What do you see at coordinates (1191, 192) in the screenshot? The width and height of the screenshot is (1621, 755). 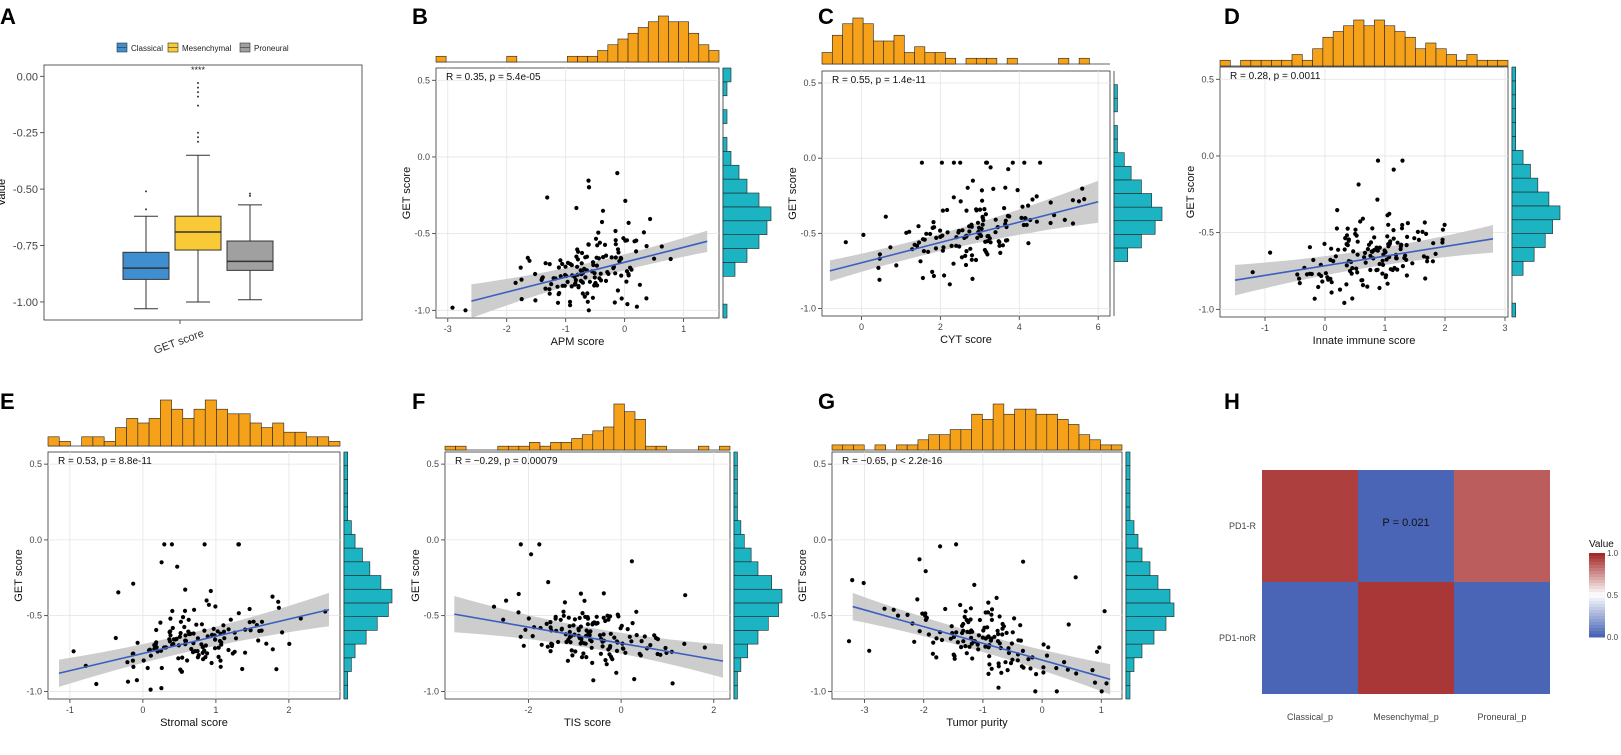 I see `y-axis-label: GET score` at bounding box center [1191, 192].